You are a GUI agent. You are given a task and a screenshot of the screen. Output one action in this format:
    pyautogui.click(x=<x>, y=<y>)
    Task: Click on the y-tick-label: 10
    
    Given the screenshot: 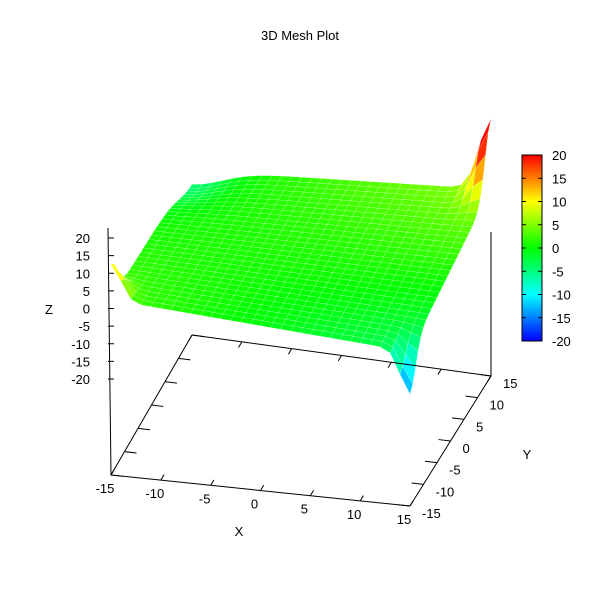 What is the action you would take?
    pyautogui.click(x=497, y=405)
    